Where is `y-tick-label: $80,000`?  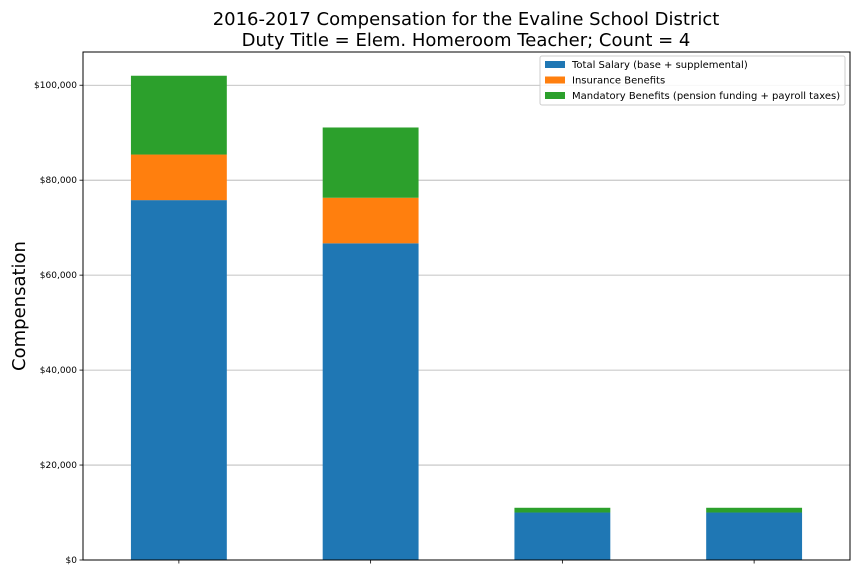
y-tick-label: $80,000 is located at coordinates (58, 181).